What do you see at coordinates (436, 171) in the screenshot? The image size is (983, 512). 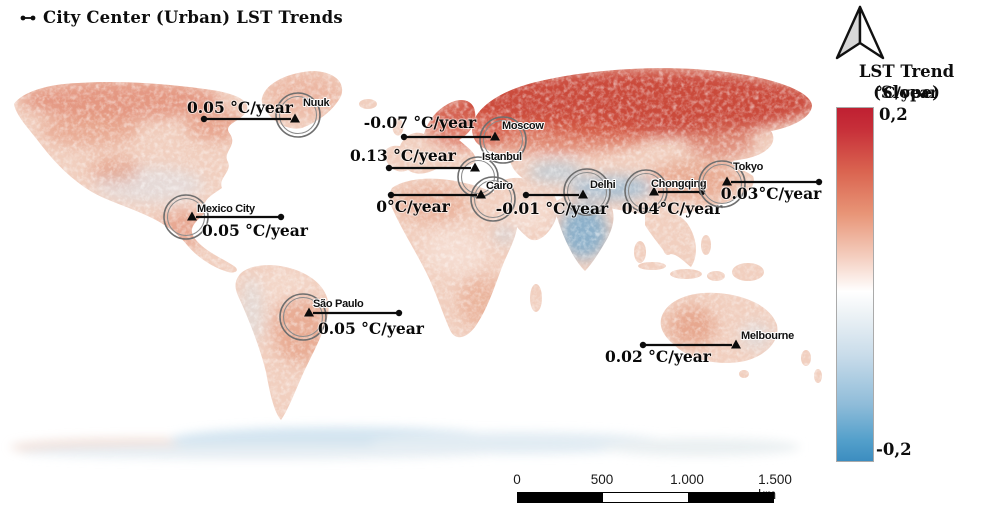 I see `city-annotation-istanbul: Istanbul 0.13 °C/year` at bounding box center [436, 171].